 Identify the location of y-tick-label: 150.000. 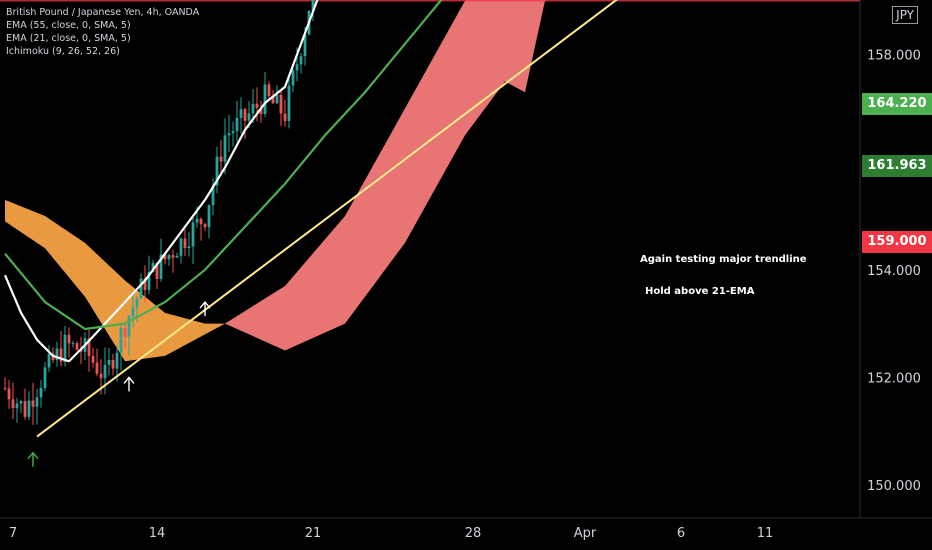
(894, 486).